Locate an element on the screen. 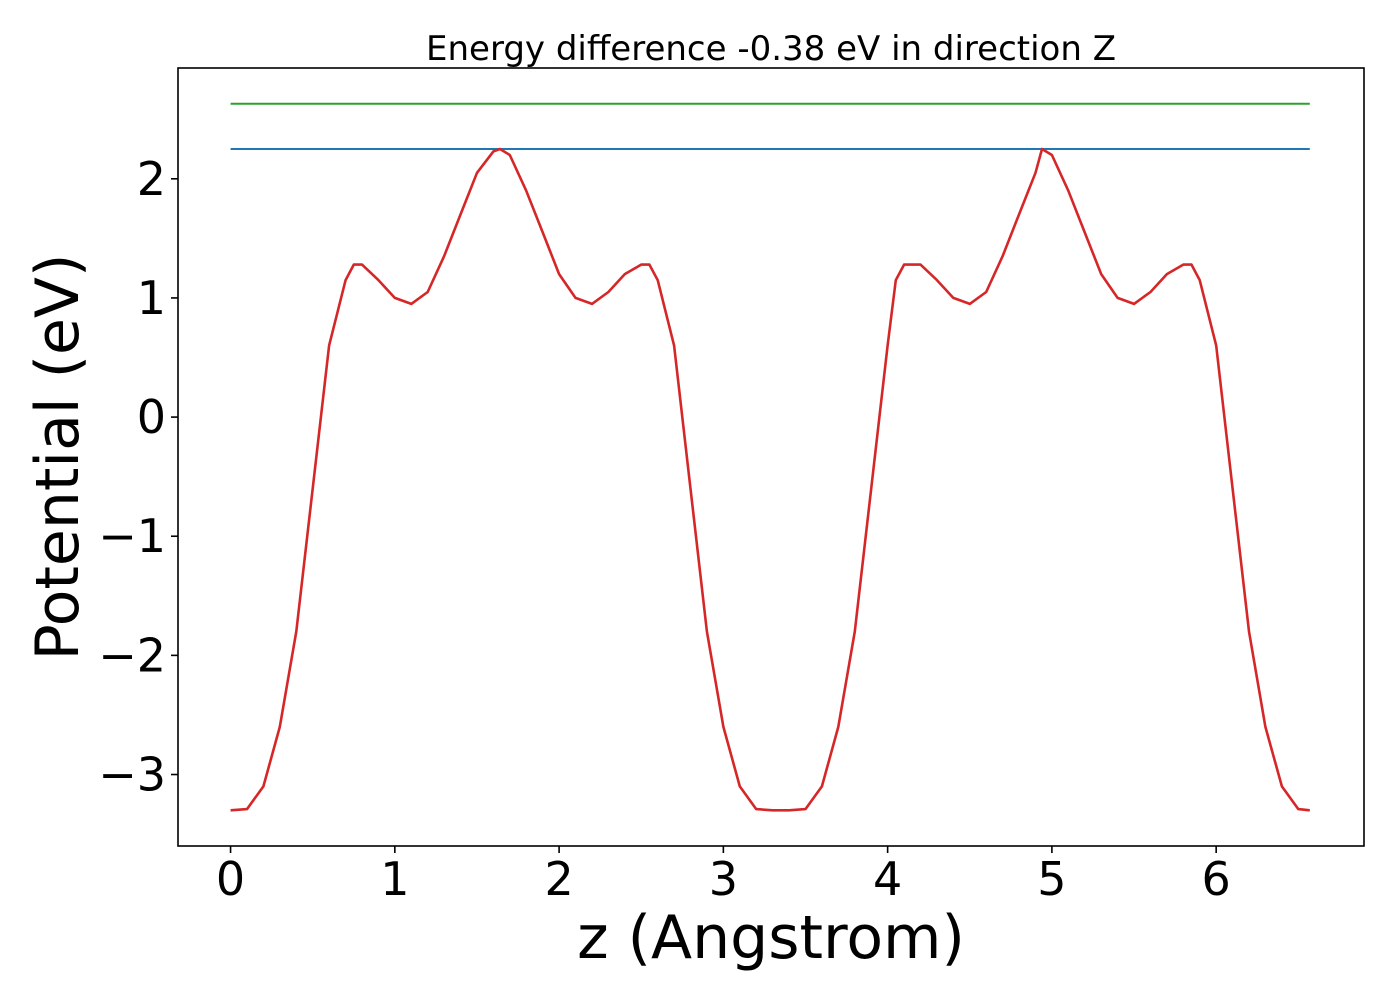  x-tick-label: 3 is located at coordinates (723, 879).